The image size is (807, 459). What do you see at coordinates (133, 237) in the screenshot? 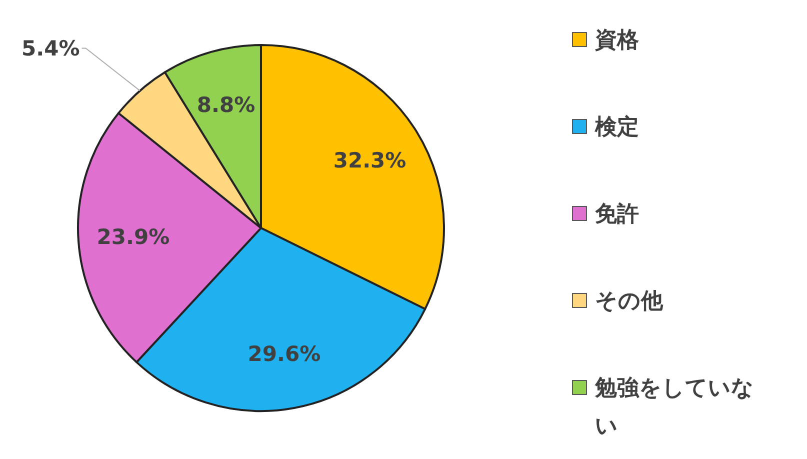
I see `data-label: 23.9%` at bounding box center [133, 237].